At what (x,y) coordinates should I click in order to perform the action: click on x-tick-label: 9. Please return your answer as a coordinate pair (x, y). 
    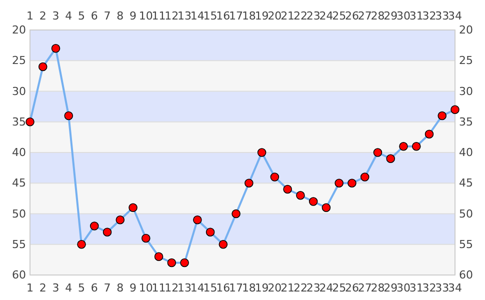
    Looking at the image, I should click on (133, 288).